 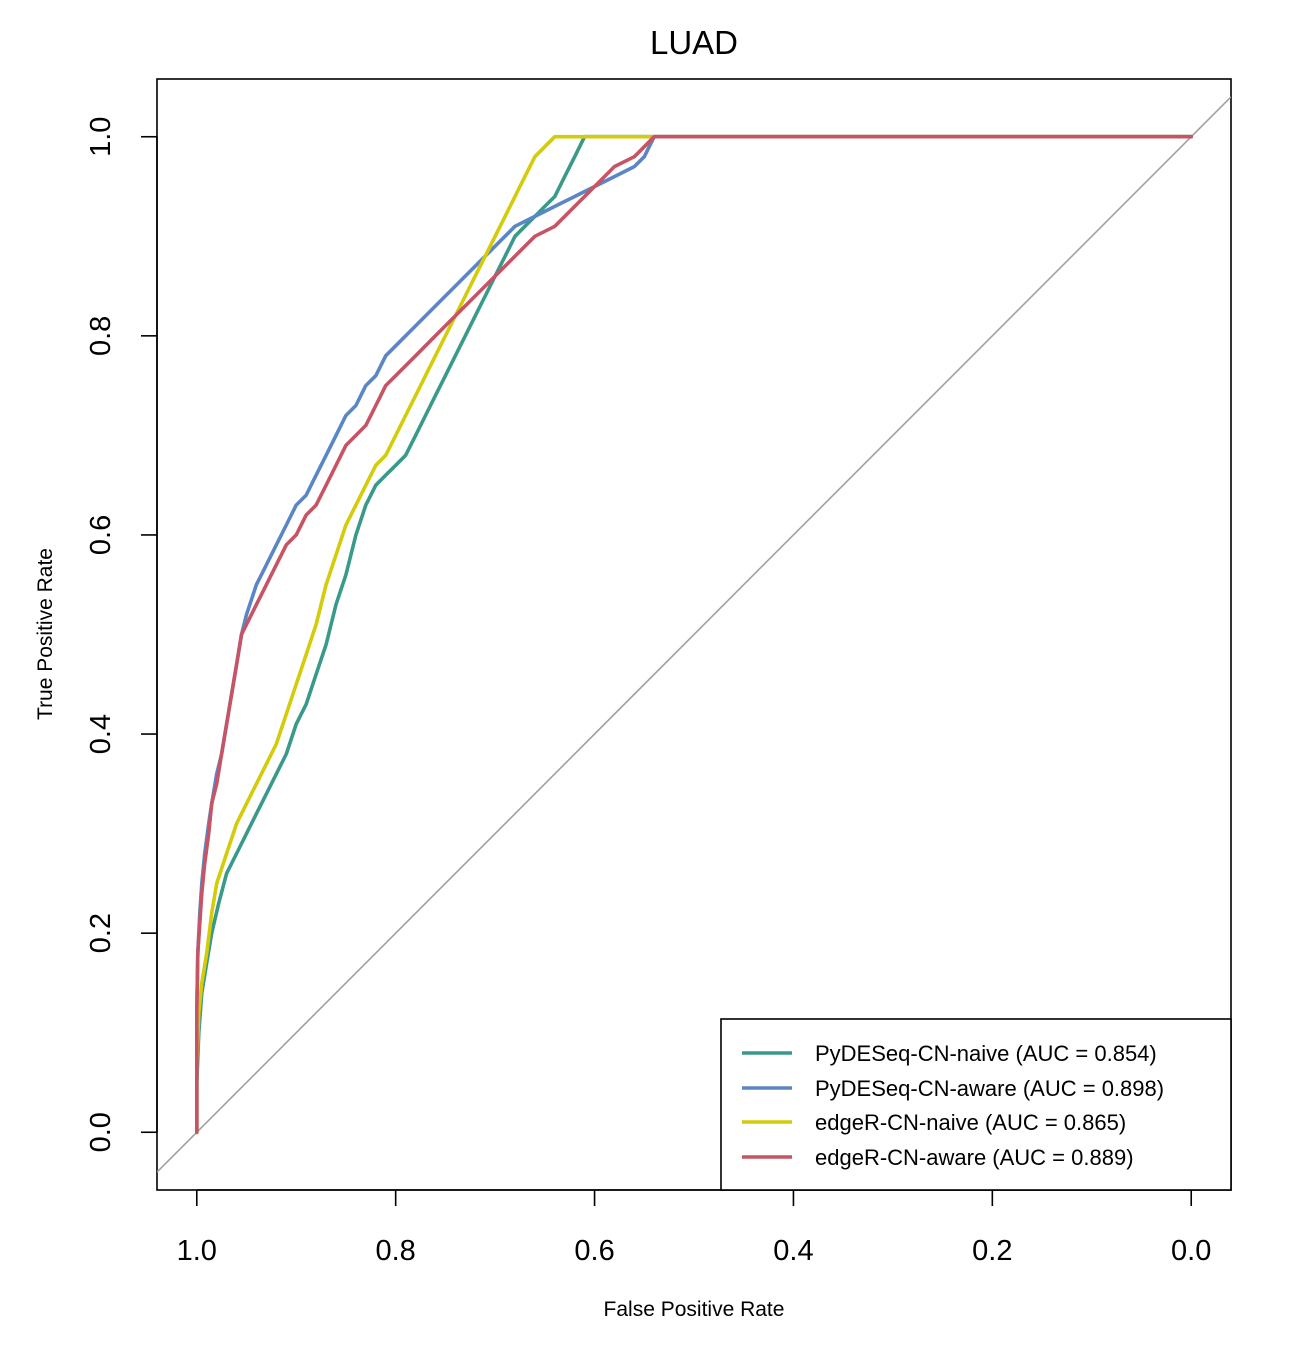 What do you see at coordinates (101, 137) in the screenshot?
I see `y-tick-label: 1.0` at bounding box center [101, 137].